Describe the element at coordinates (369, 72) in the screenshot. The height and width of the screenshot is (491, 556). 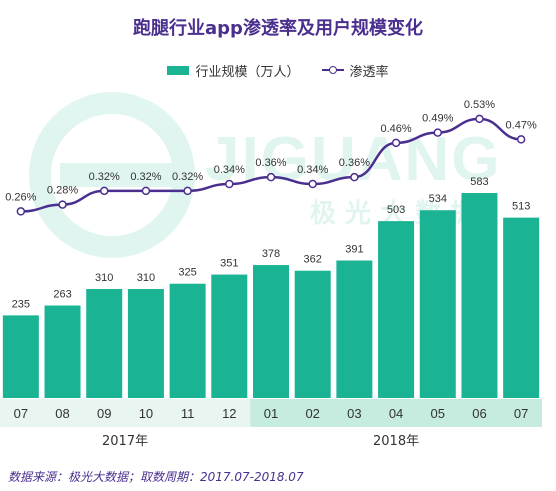
I see `legend-line-label: 渗透率` at that location.